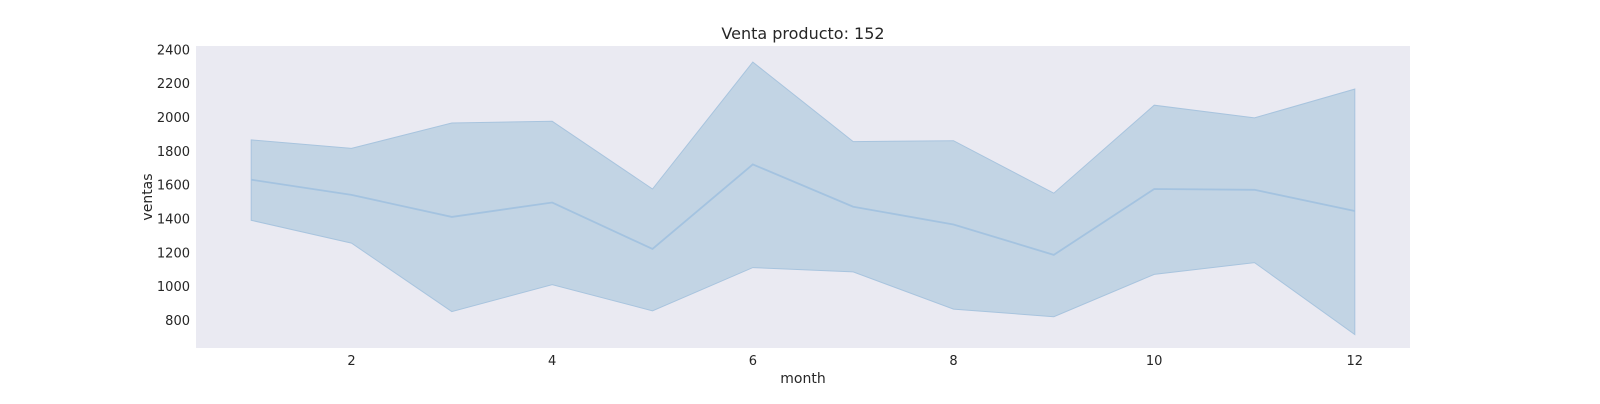  I want to click on y-tick-label: 1600, so click(173, 186).